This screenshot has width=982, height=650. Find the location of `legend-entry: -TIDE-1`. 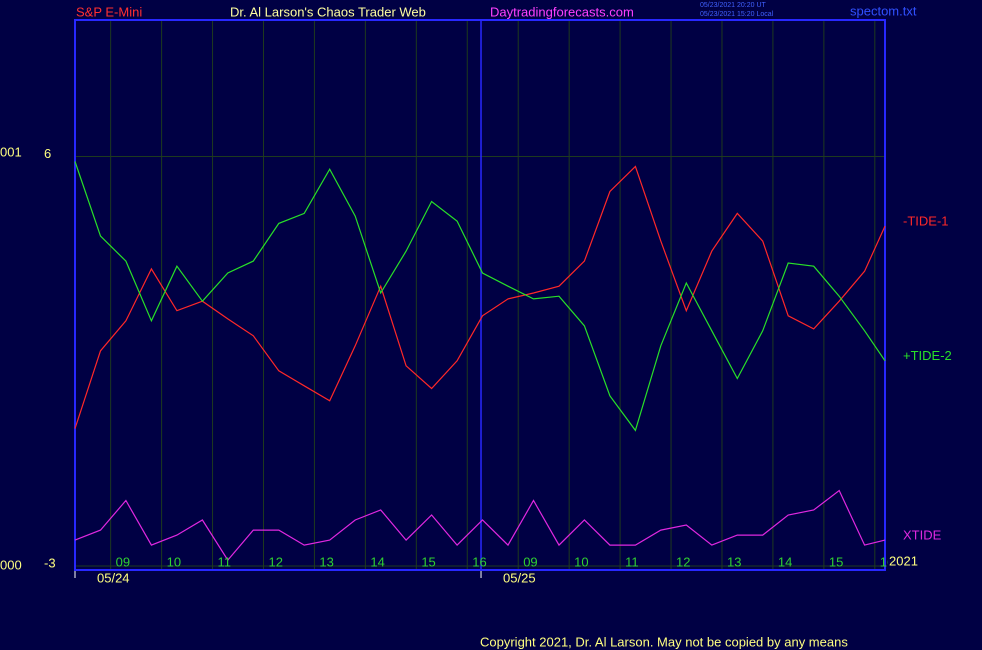

legend-entry: -TIDE-1 is located at coordinates (926, 221).